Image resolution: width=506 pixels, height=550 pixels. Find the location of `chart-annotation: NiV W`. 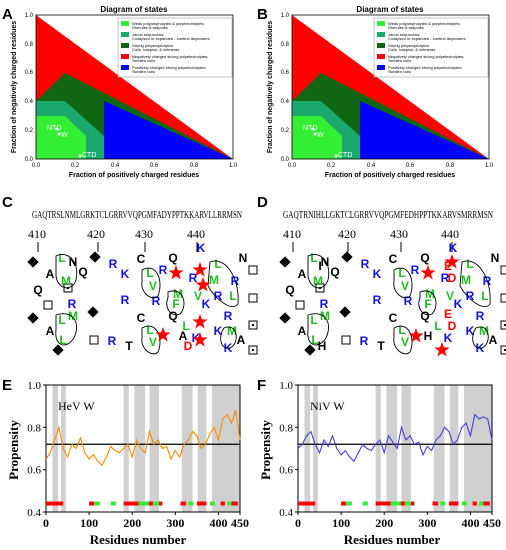

chart-annotation: NiV W is located at coordinates (327, 406).